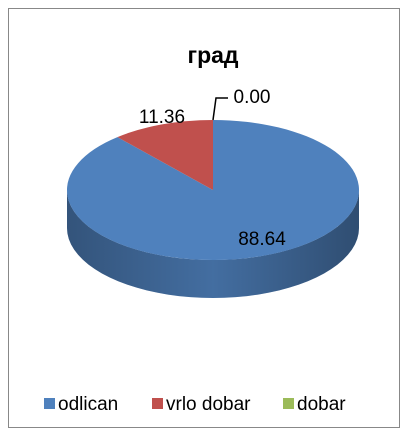 The image size is (409, 436). I want to click on chart-title: град, so click(212, 55).